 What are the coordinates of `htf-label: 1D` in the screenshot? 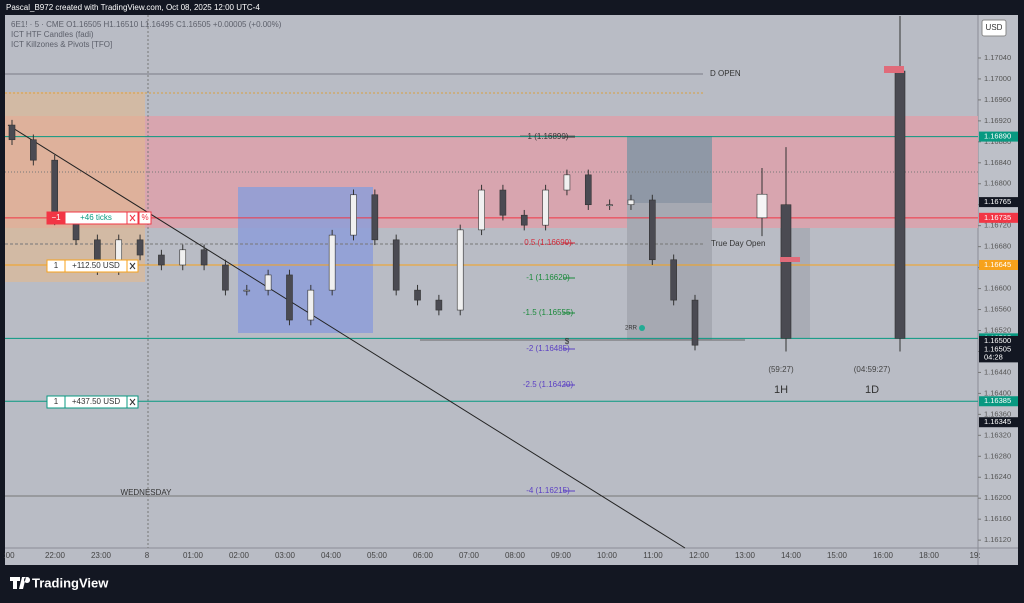 It's located at (872, 390).